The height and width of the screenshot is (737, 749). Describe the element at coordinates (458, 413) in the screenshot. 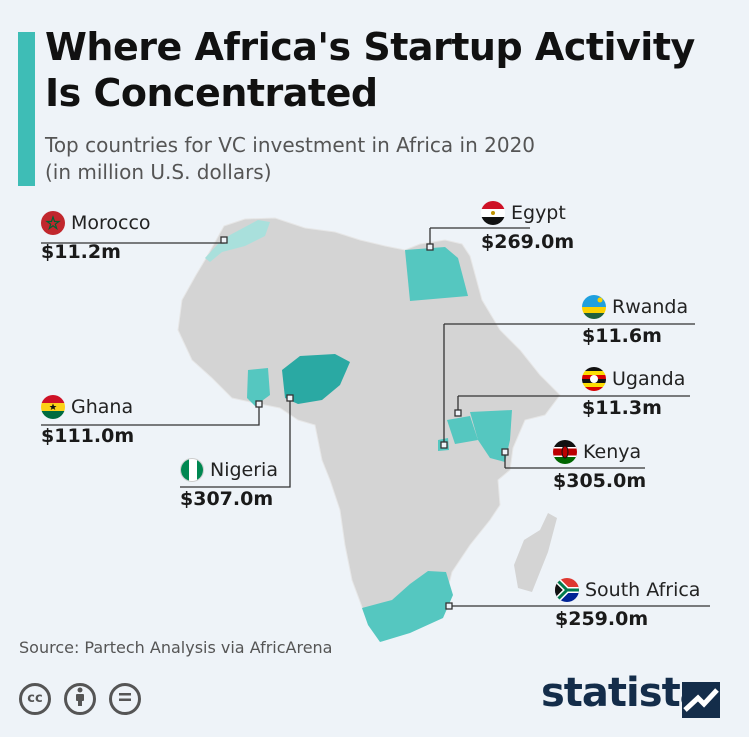

I see `uganda-marker` at that location.